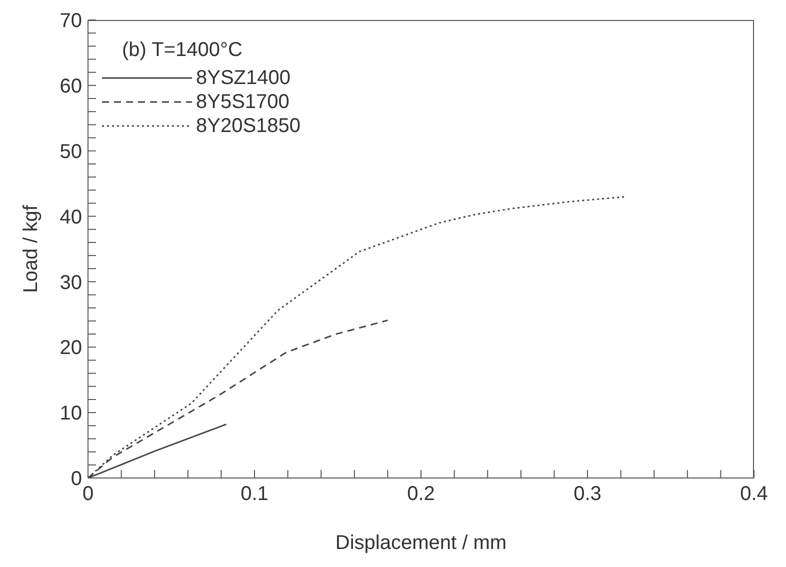  Describe the element at coordinates (71, 151) in the screenshot. I see `y-tick-label: 50` at that location.